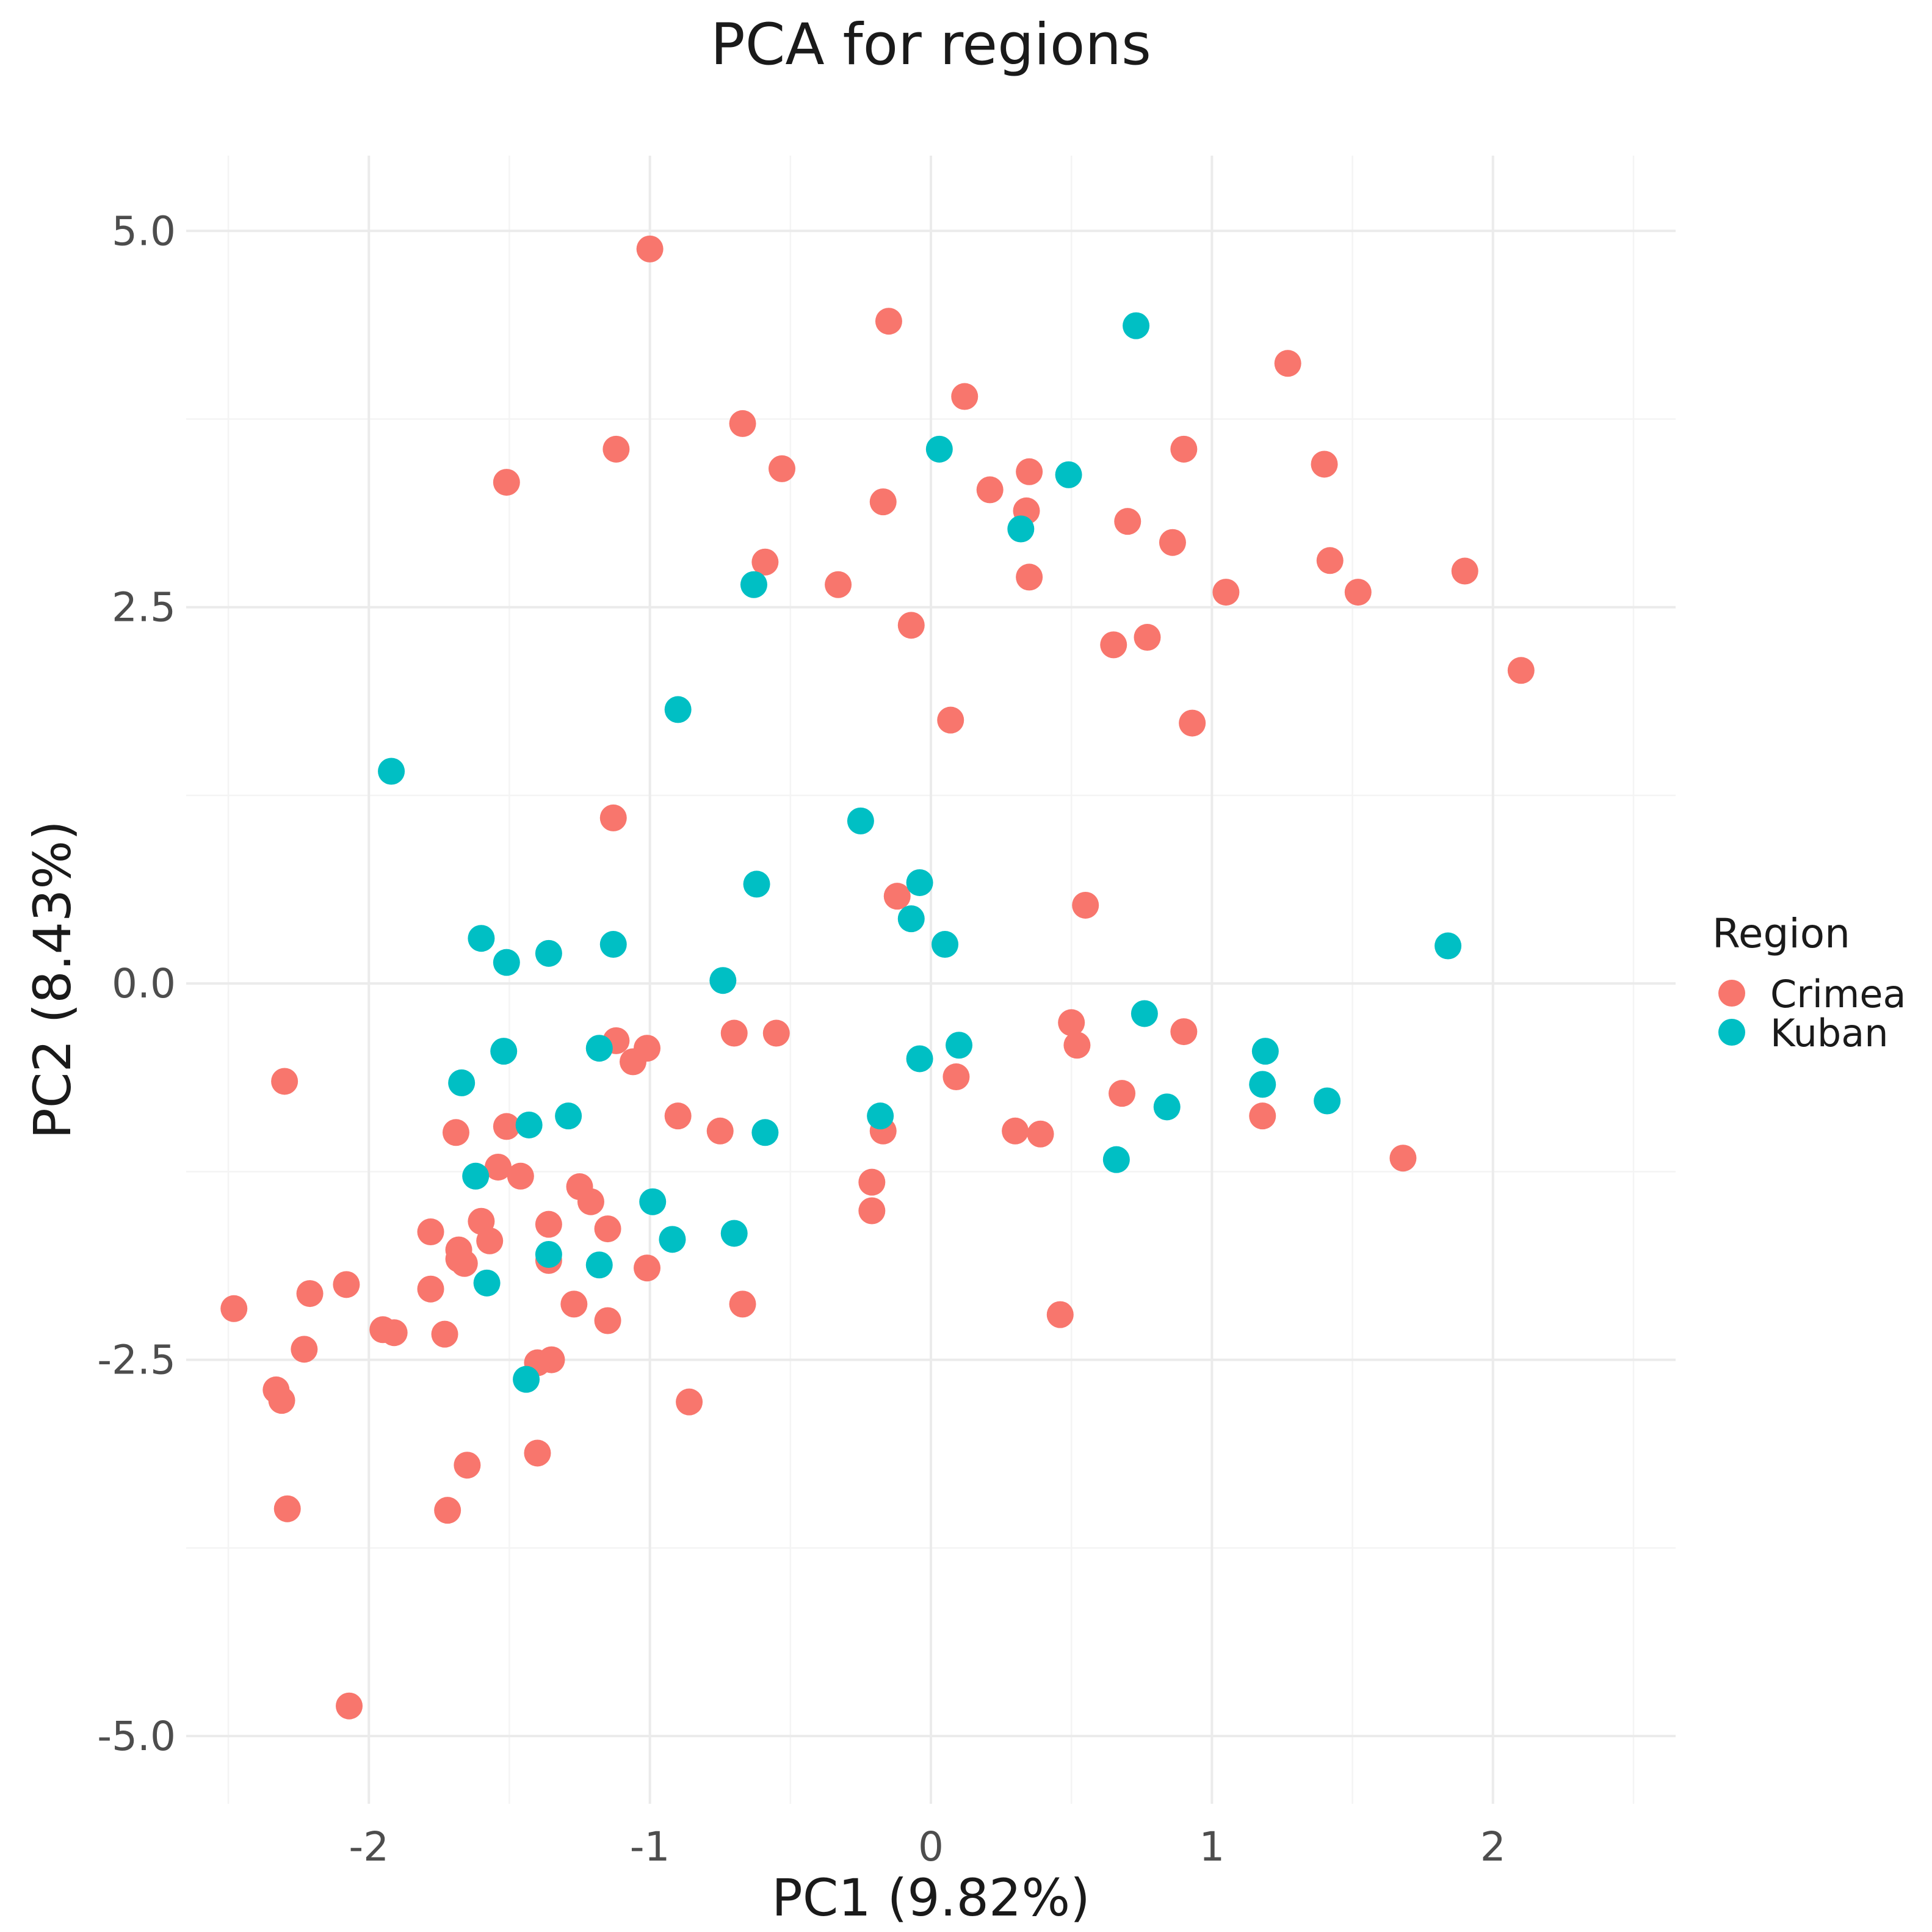 This screenshot has width=1932, height=1932. What do you see at coordinates (369, 1846) in the screenshot?
I see `x-tick-label: -2` at bounding box center [369, 1846].